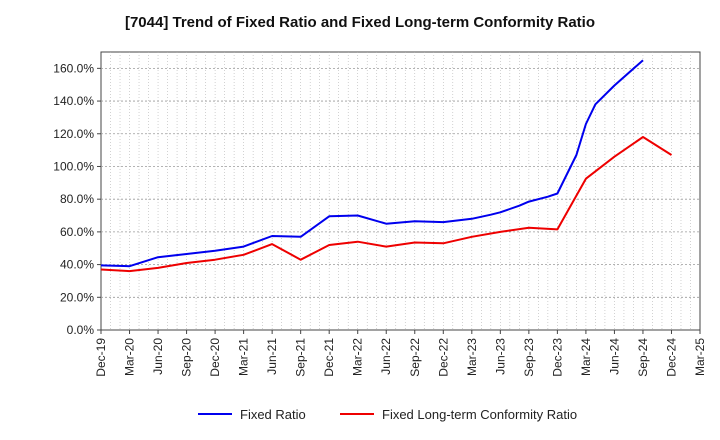  I want to click on y-tick-label: 100.0%, so click(73, 166).